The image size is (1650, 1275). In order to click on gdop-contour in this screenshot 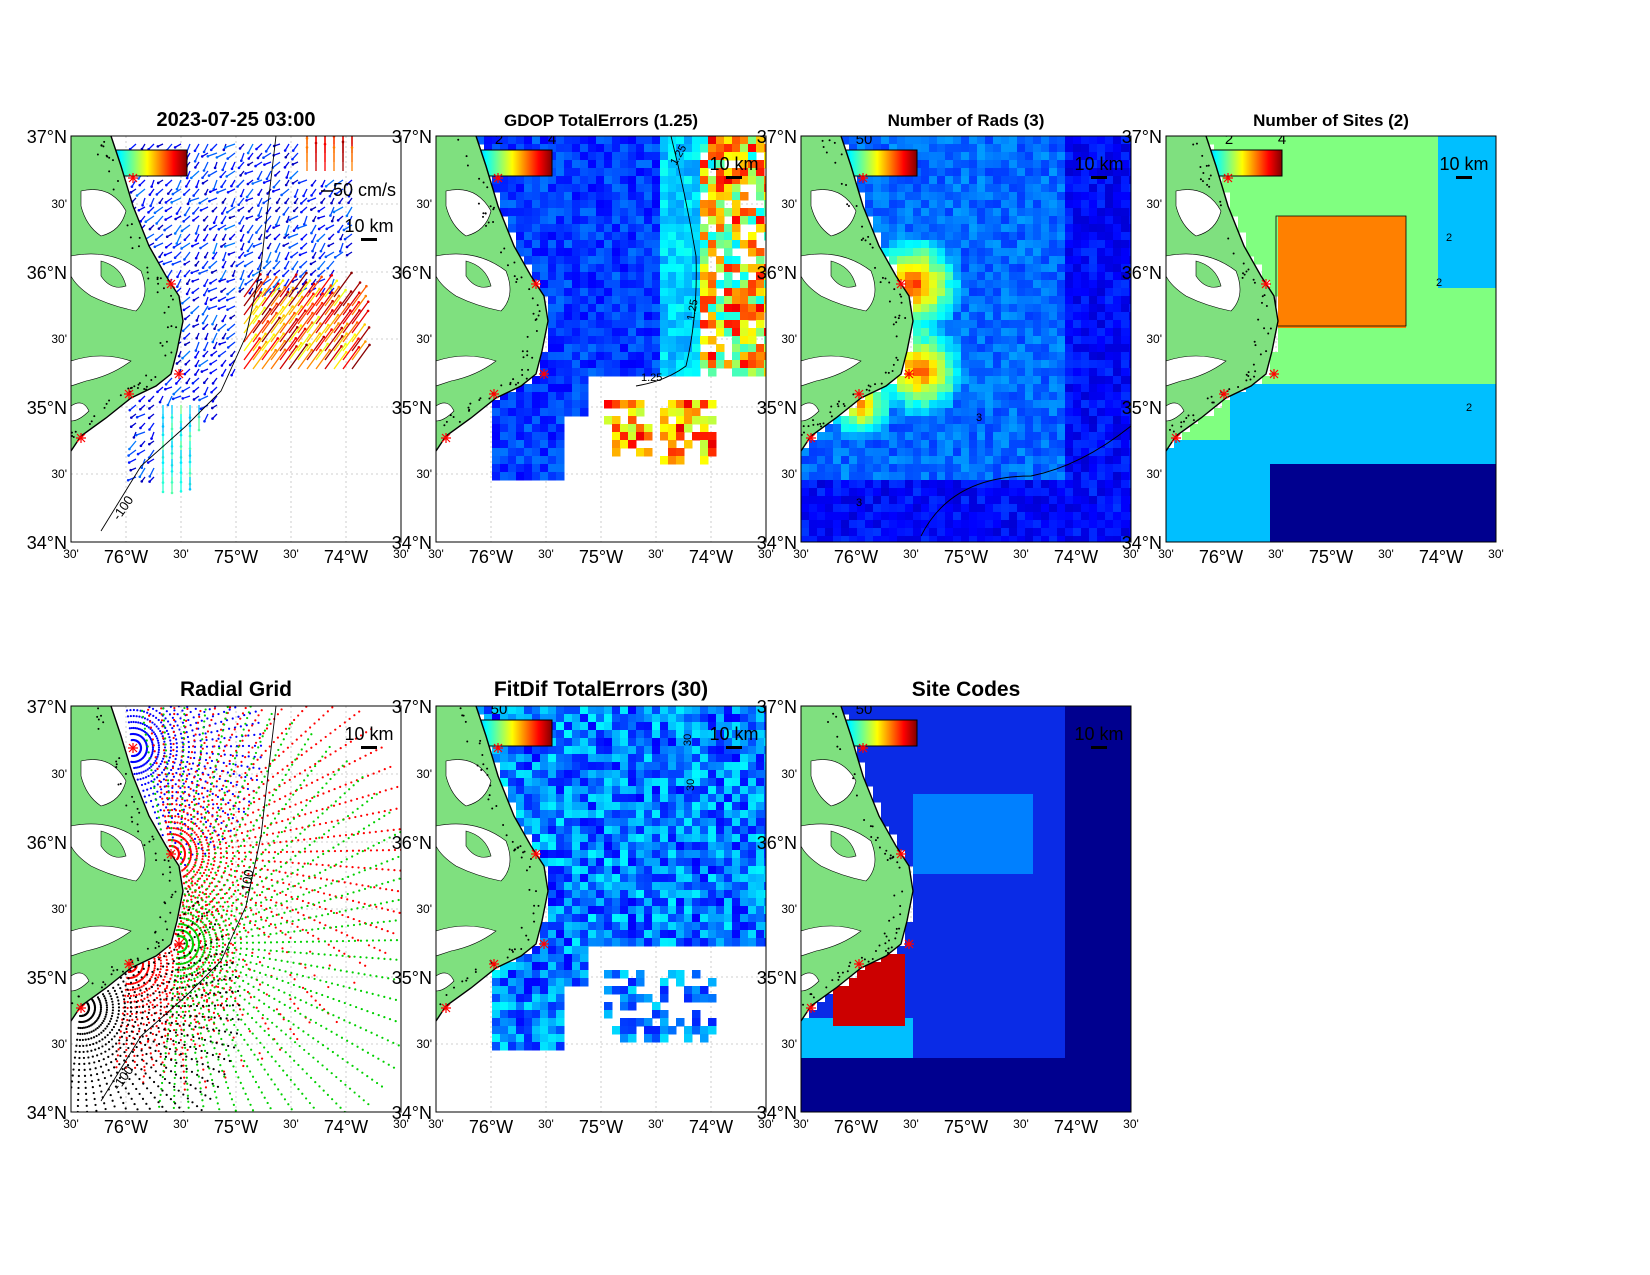, I will do `click(666, 261)`.